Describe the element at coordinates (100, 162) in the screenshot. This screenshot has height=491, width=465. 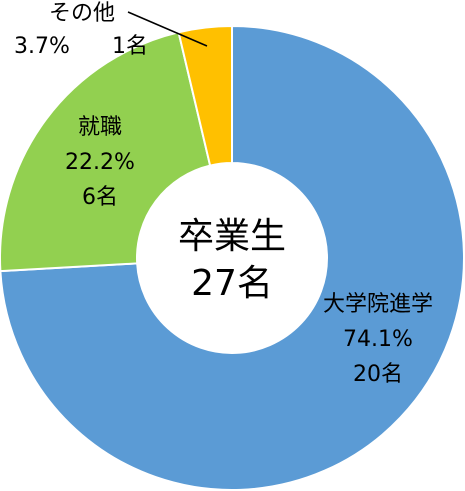
I see `value-label: 22.2%` at that location.